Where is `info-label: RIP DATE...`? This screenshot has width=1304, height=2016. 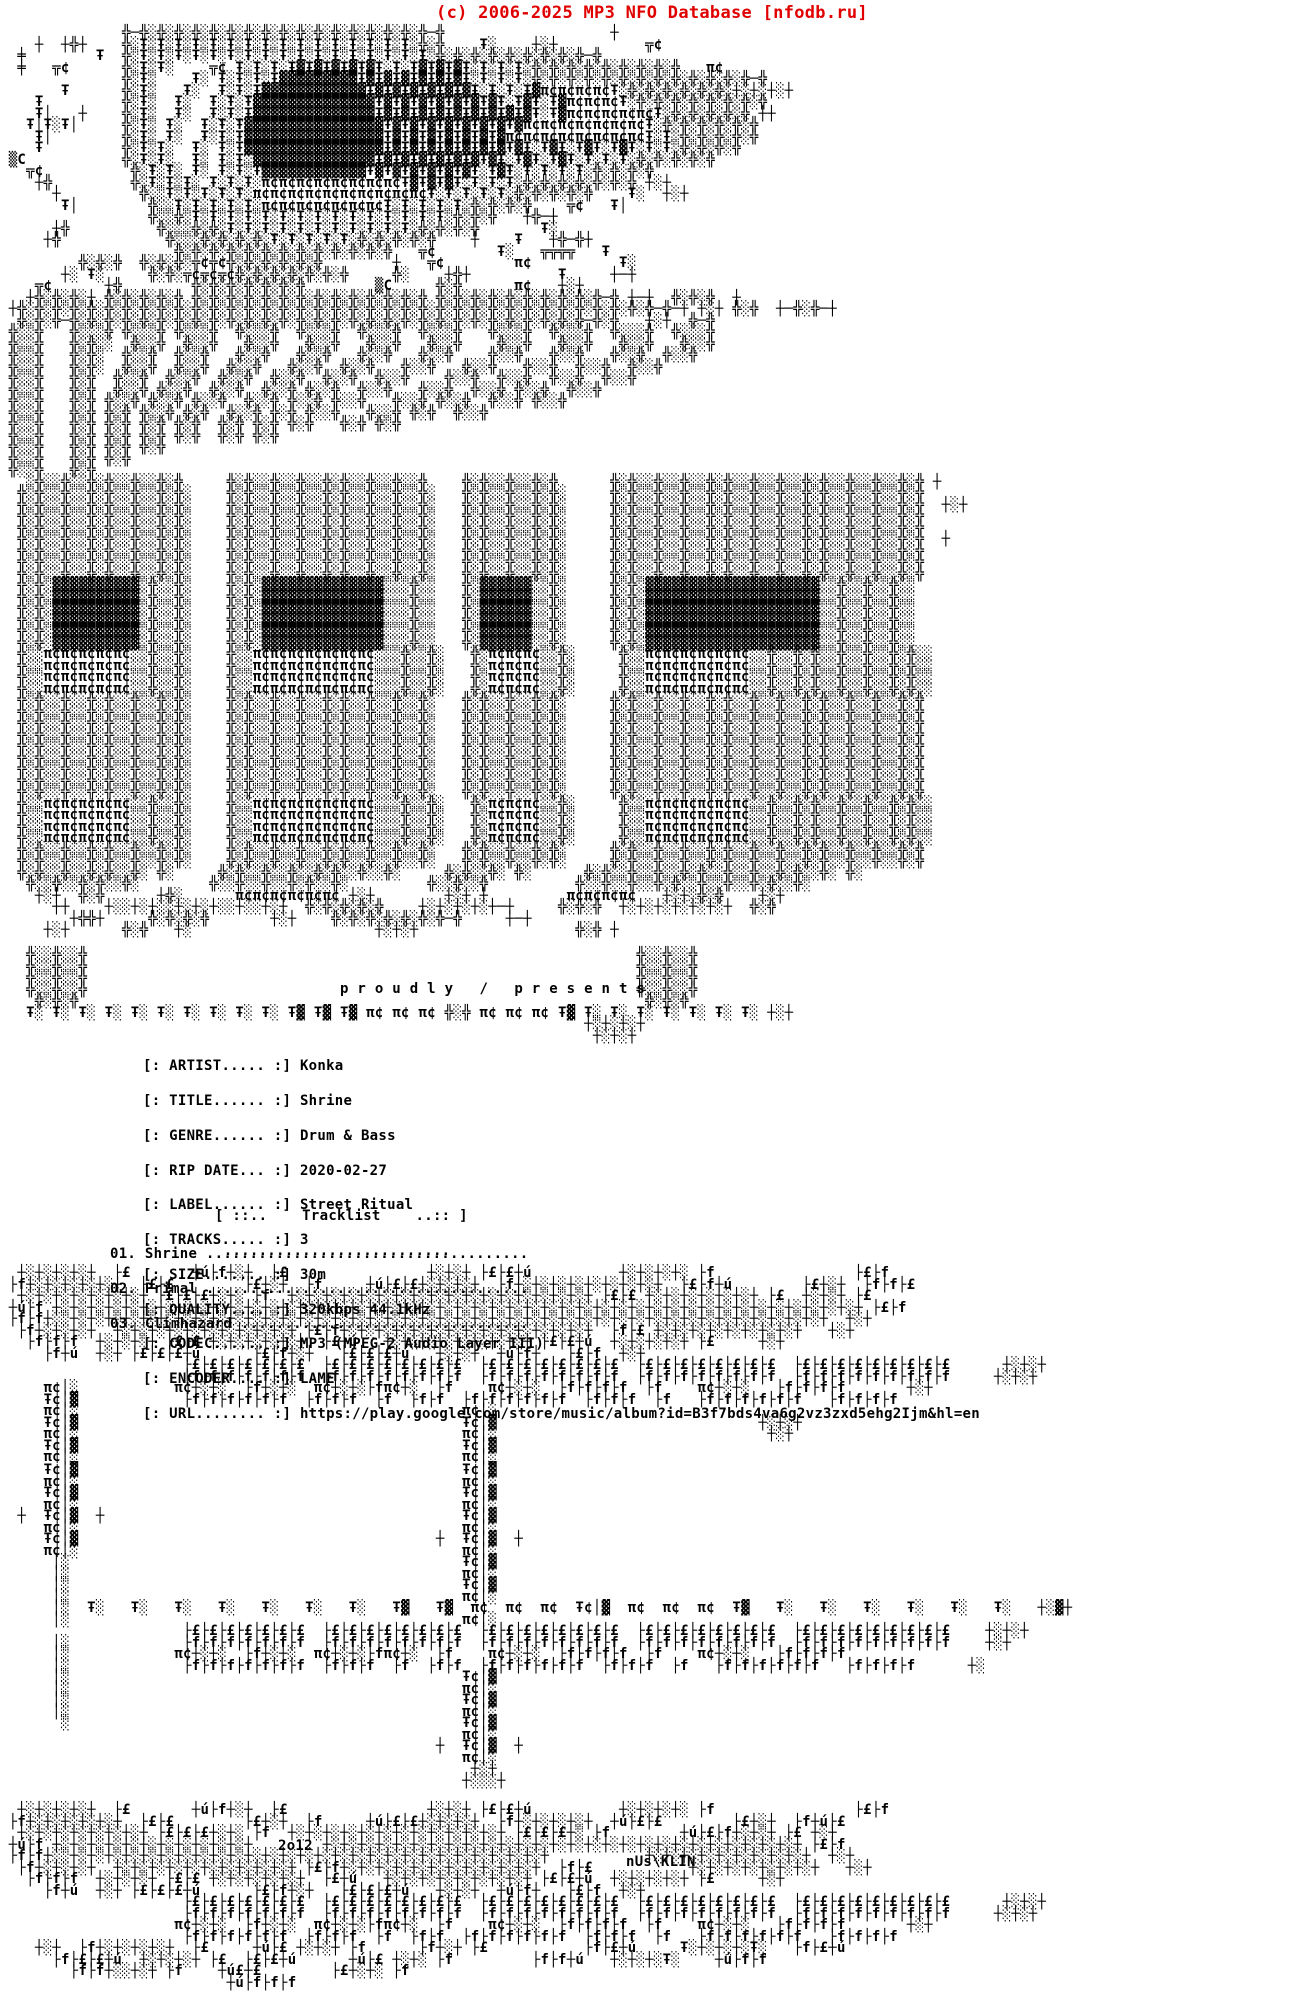 info-label: RIP DATE... is located at coordinates (217, 1170).